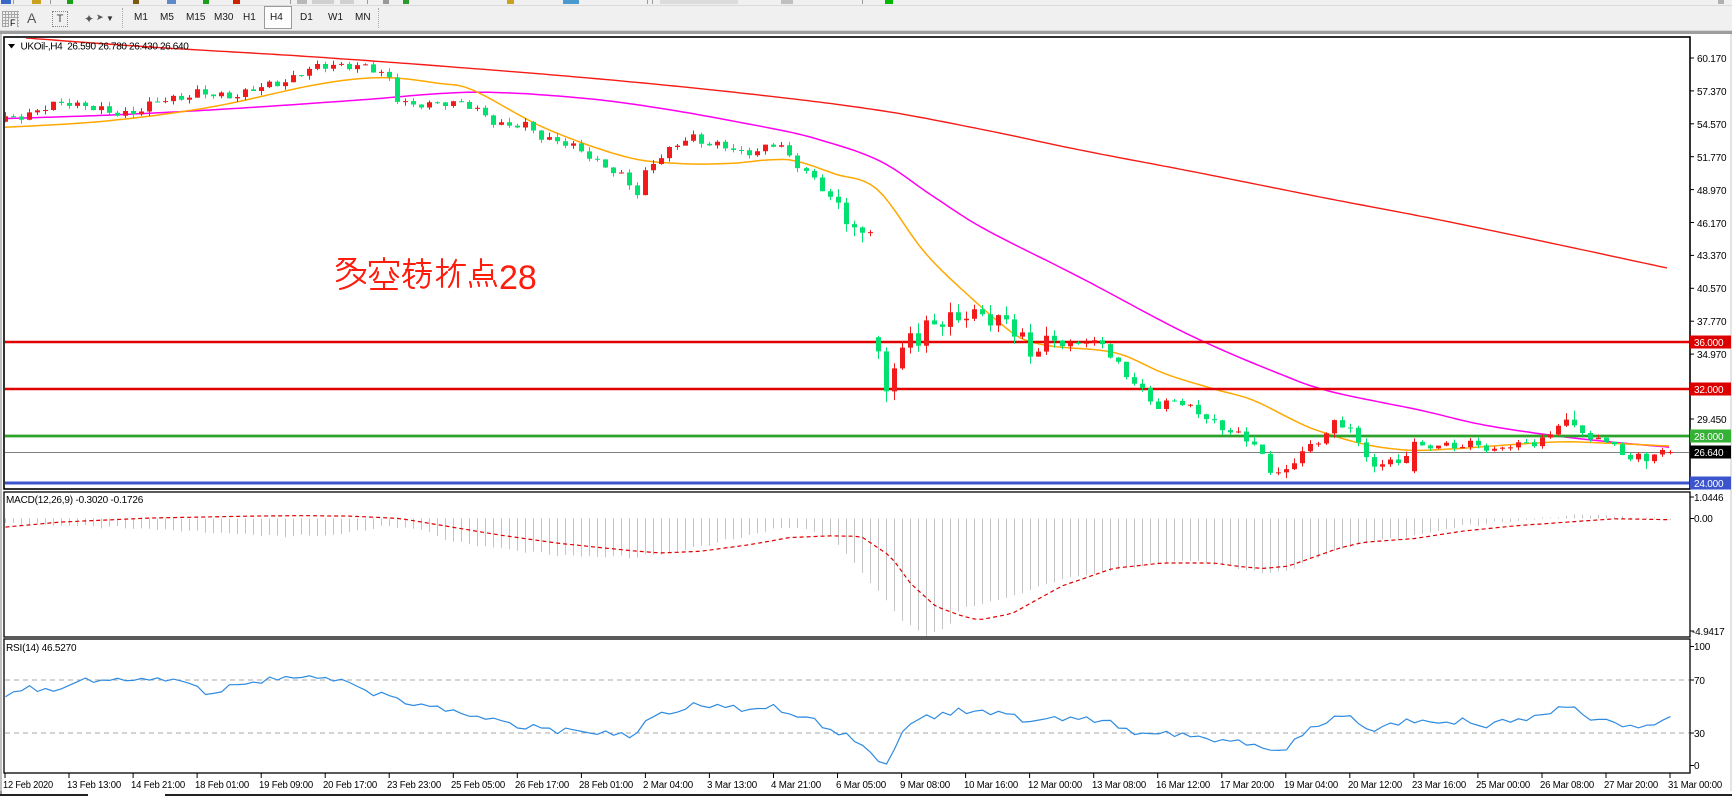 Image resolution: width=1732 pixels, height=802 pixels. Describe the element at coordinates (1709, 498) in the screenshot. I see `svg-text: 1.0446` at that location.